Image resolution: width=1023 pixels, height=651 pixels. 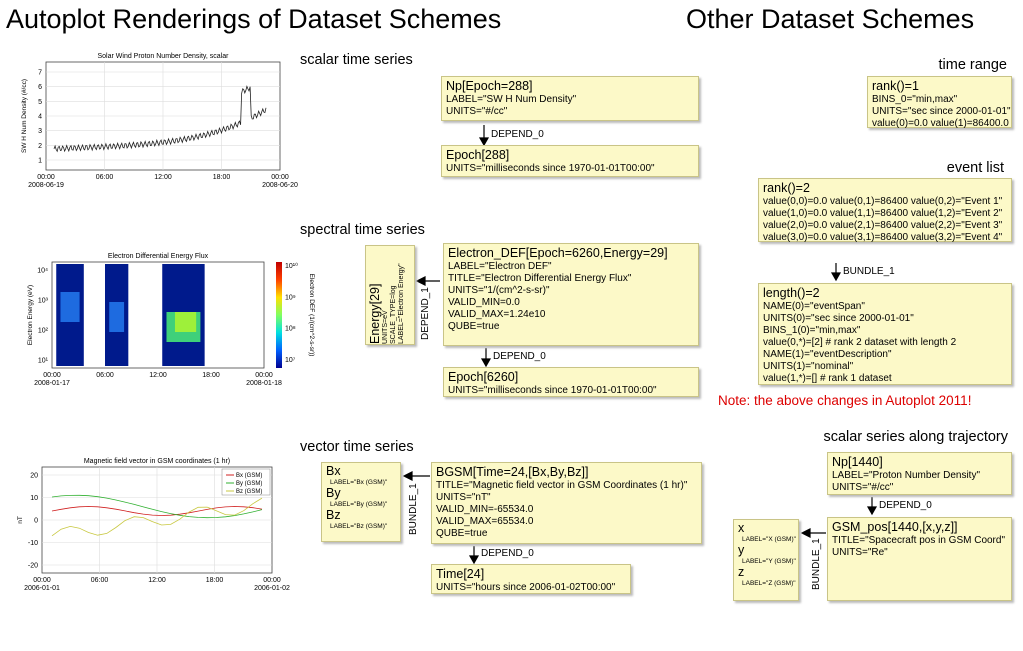 What do you see at coordinates (499, 290) in the screenshot?
I see `box-line: UNITS="1/(cm^2-s-sr)"` at bounding box center [499, 290].